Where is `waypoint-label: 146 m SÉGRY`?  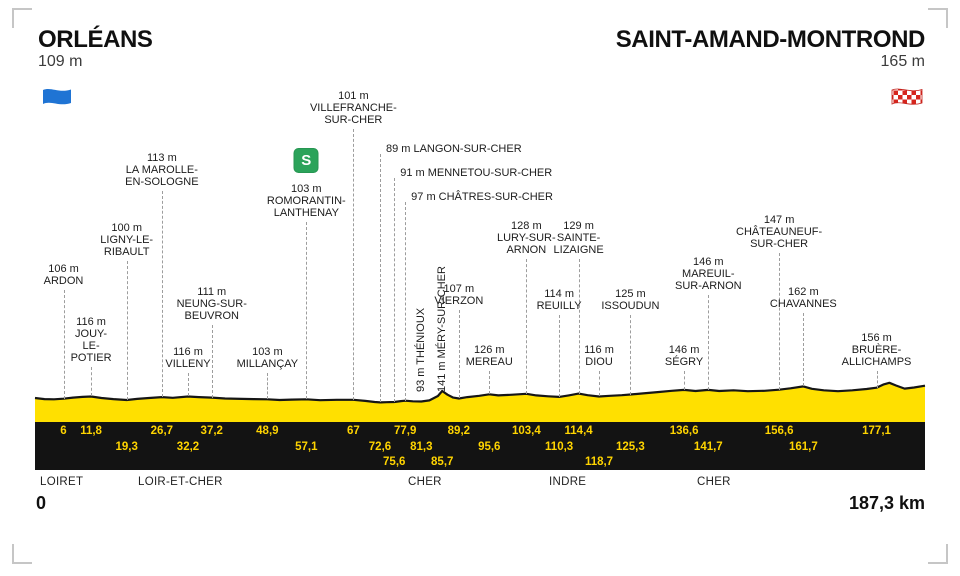
waypoint-label: 146 m SÉGRY is located at coordinates (684, 356).